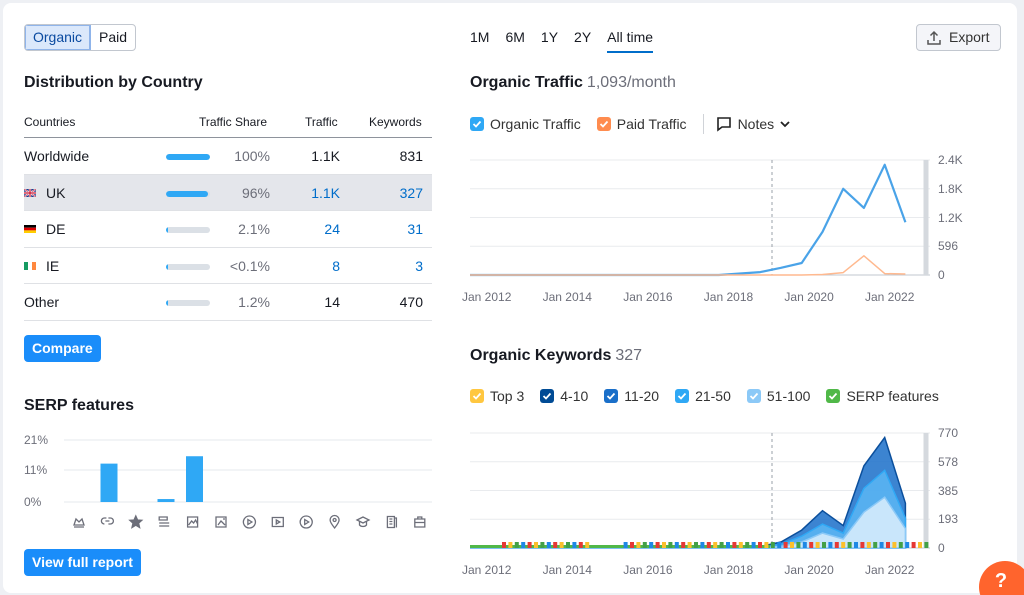 Image resolution: width=1024 pixels, height=595 pixels. What do you see at coordinates (419, 265) in the screenshot?
I see `keywords-value: 3` at bounding box center [419, 265].